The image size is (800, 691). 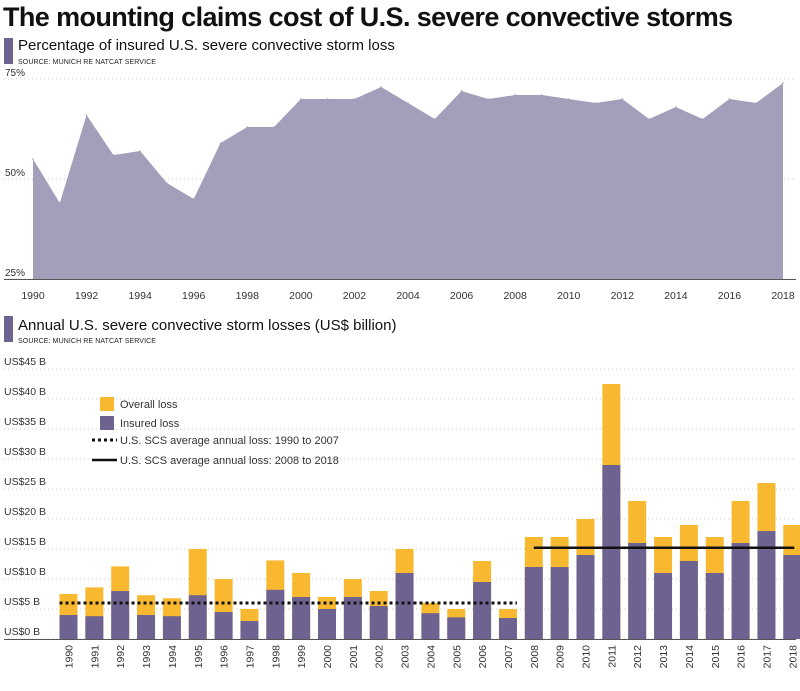 I want to click on bar-xtick-label: 2018, so click(x=793, y=657).